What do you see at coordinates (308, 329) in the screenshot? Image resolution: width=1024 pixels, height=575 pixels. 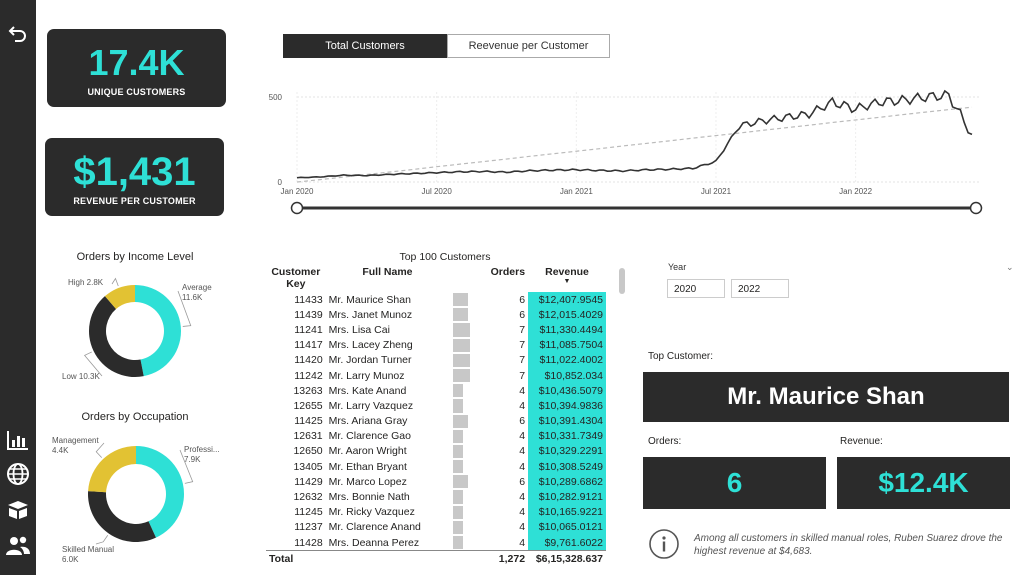 I see `cell-customer-key: 11241` at bounding box center [308, 329].